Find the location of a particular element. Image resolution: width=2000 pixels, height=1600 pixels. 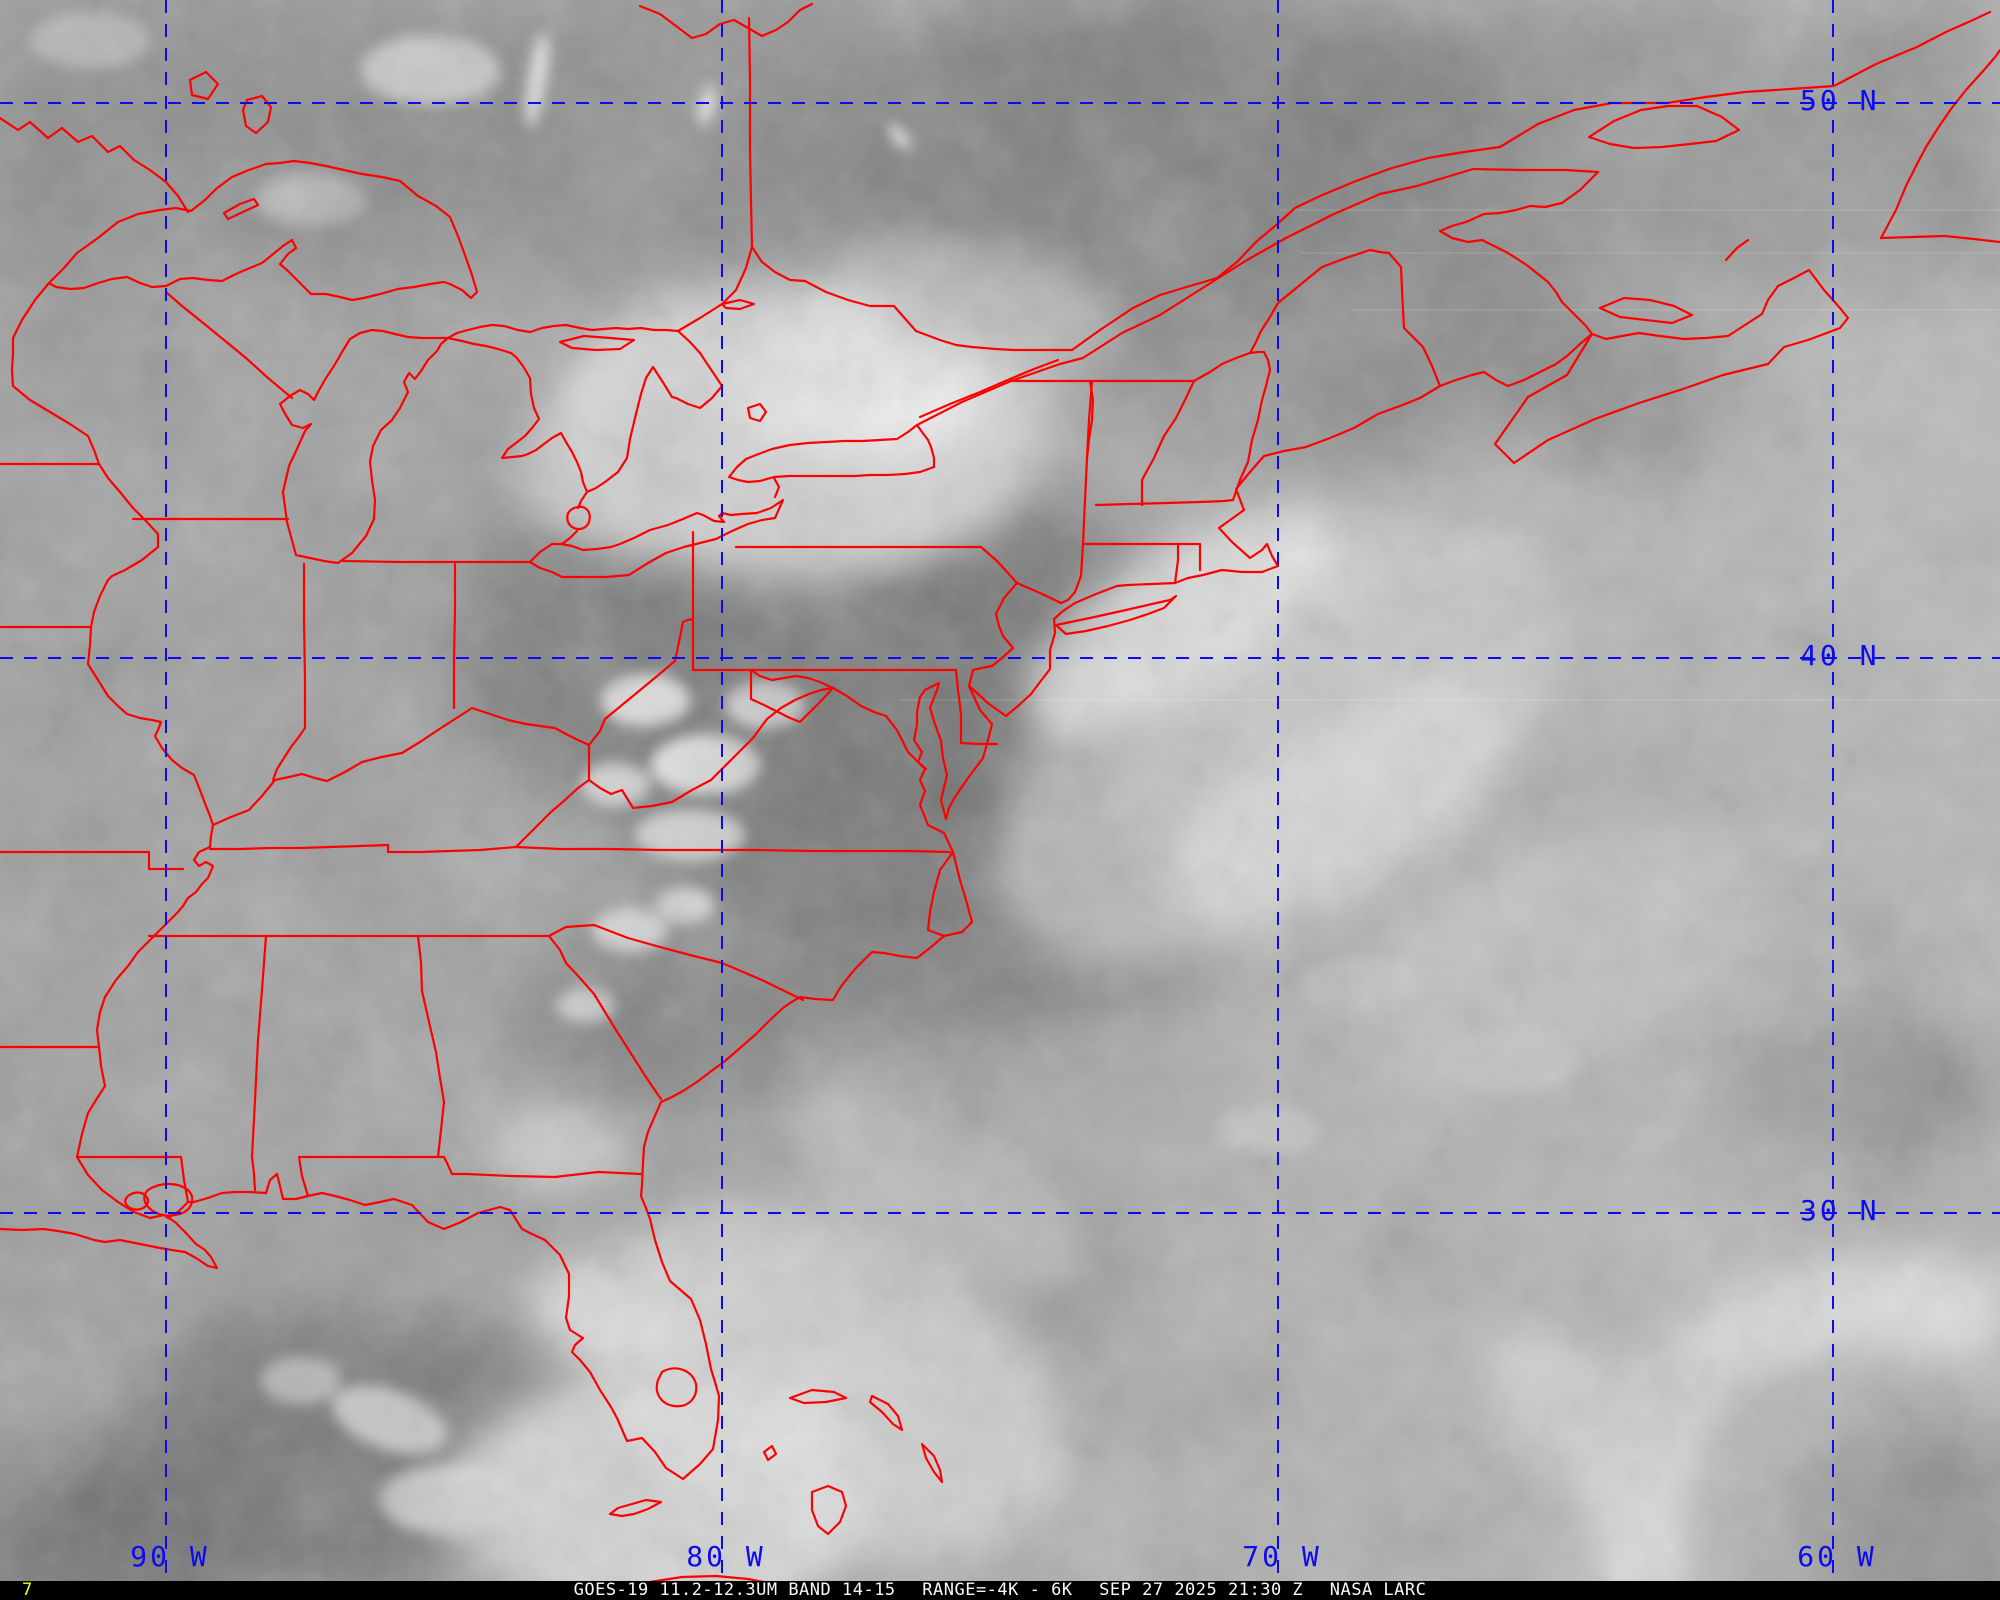

caption-product: GOES-19 11.2-12.3UM BAND 14-15 is located at coordinates (734, 1590).